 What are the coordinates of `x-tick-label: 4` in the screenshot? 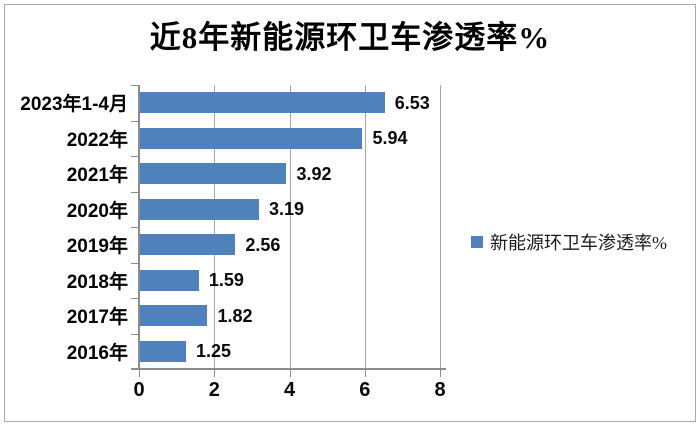 It's located at (289, 390).